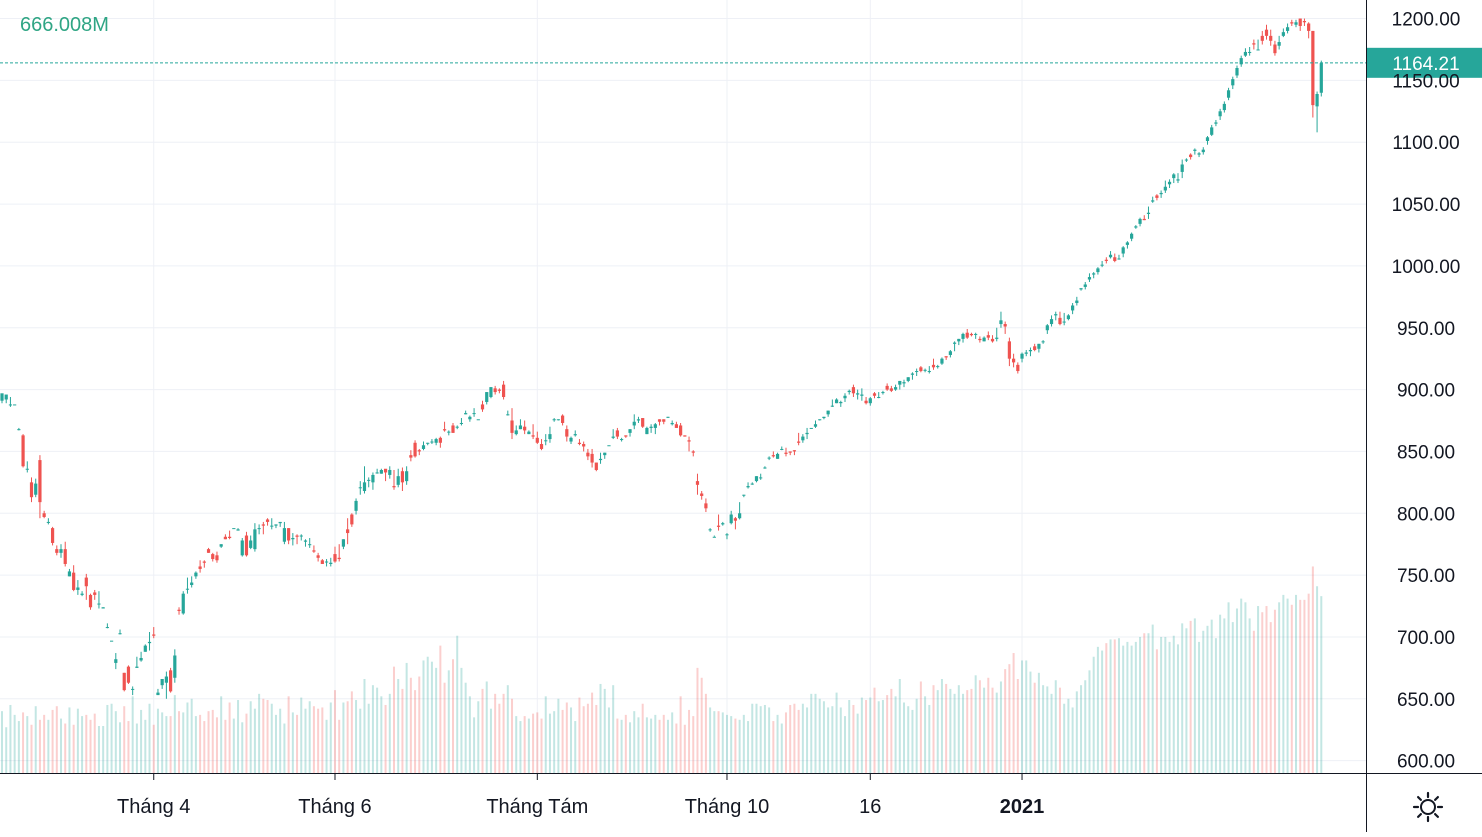 The height and width of the screenshot is (837, 1482). I want to click on y-tick-label: 800.00, so click(1426, 514).